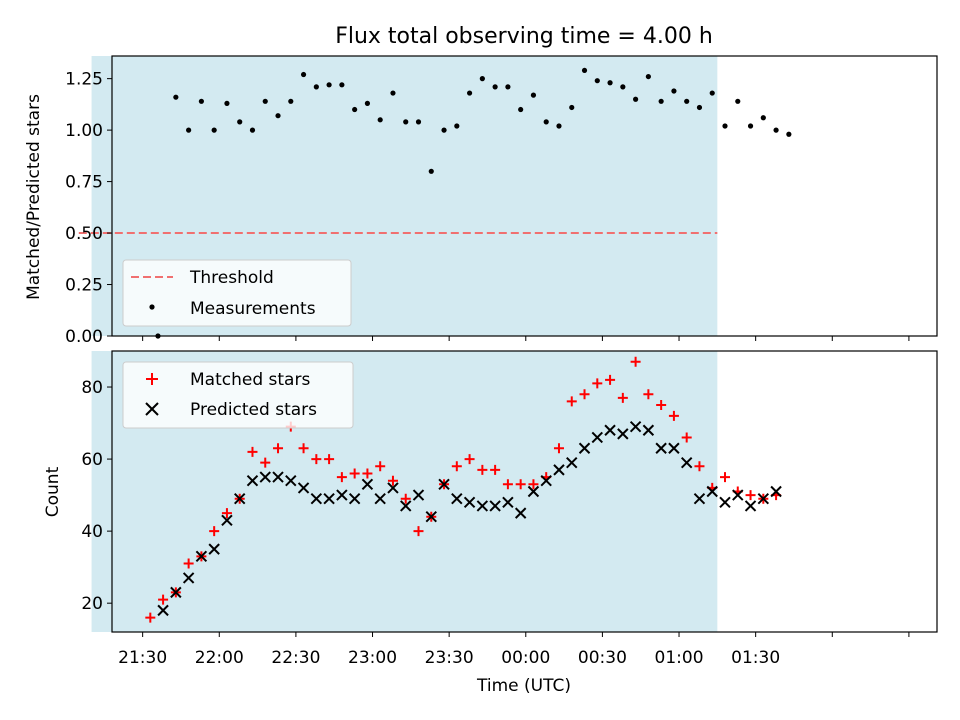  What do you see at coordinates (84, 80) in the screenshot?
I see `top-y-tick-label: 1.25` at bounding box center [84, 80].